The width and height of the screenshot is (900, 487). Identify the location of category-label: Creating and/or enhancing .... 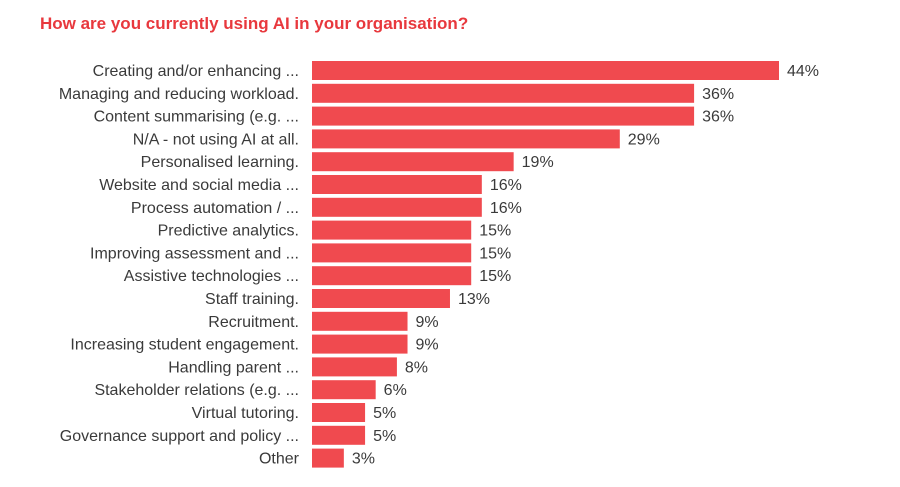
(196, 71).